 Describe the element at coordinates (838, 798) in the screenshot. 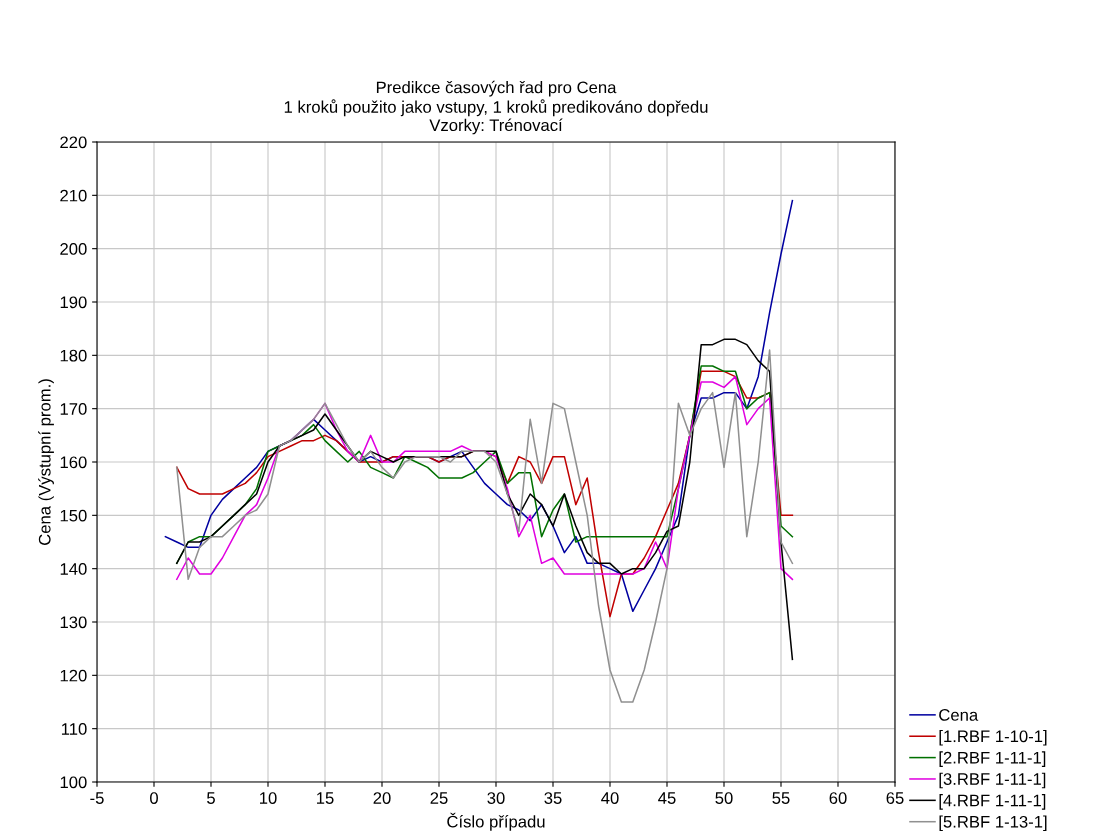

I see `x-tick-label: 60` at that location.